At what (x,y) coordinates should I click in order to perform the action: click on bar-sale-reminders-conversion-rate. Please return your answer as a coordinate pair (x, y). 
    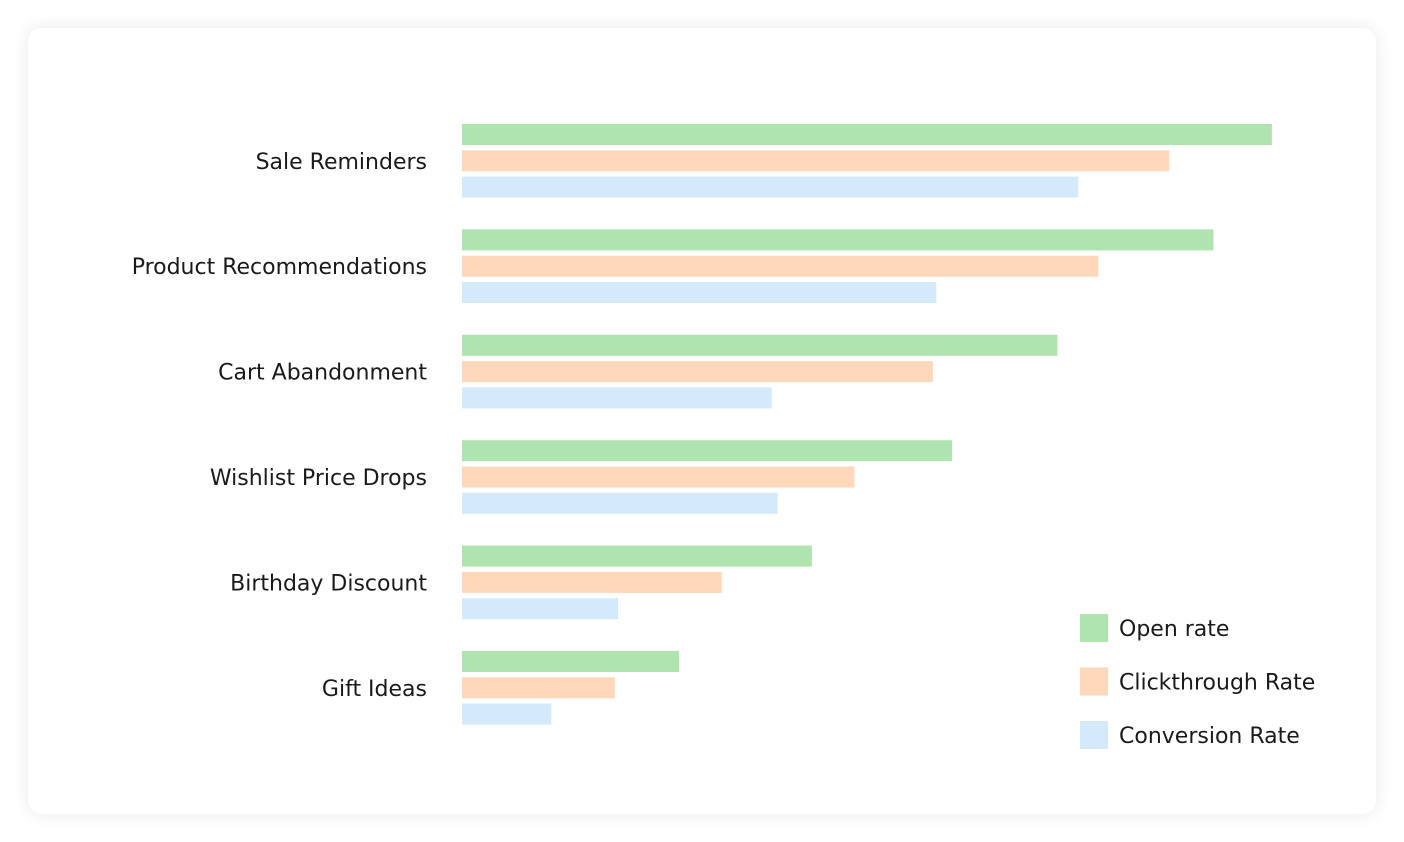
    Looking at the image, I should click on (770, 187).